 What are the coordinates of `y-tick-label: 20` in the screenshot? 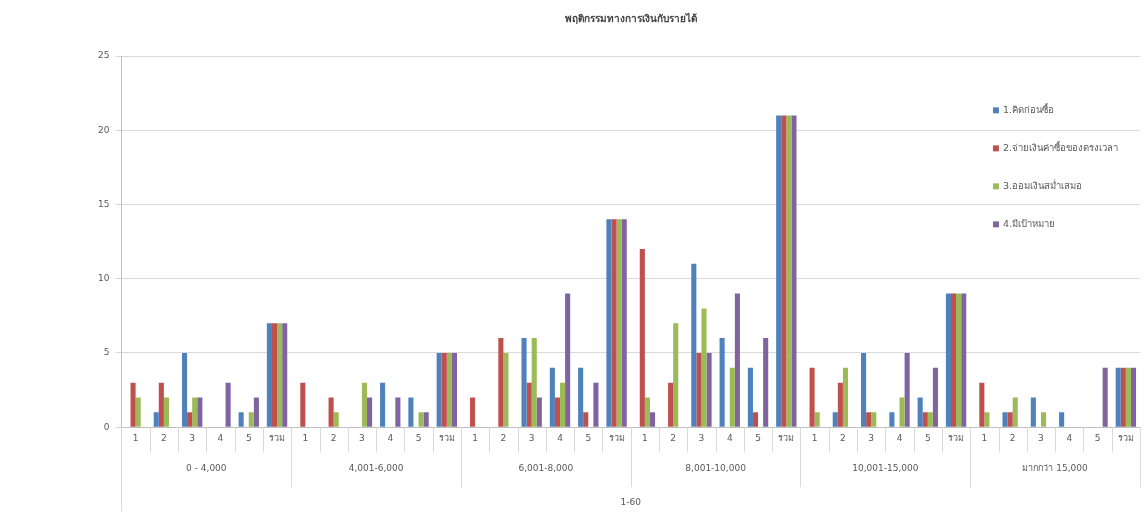 It's located at (104, 129).